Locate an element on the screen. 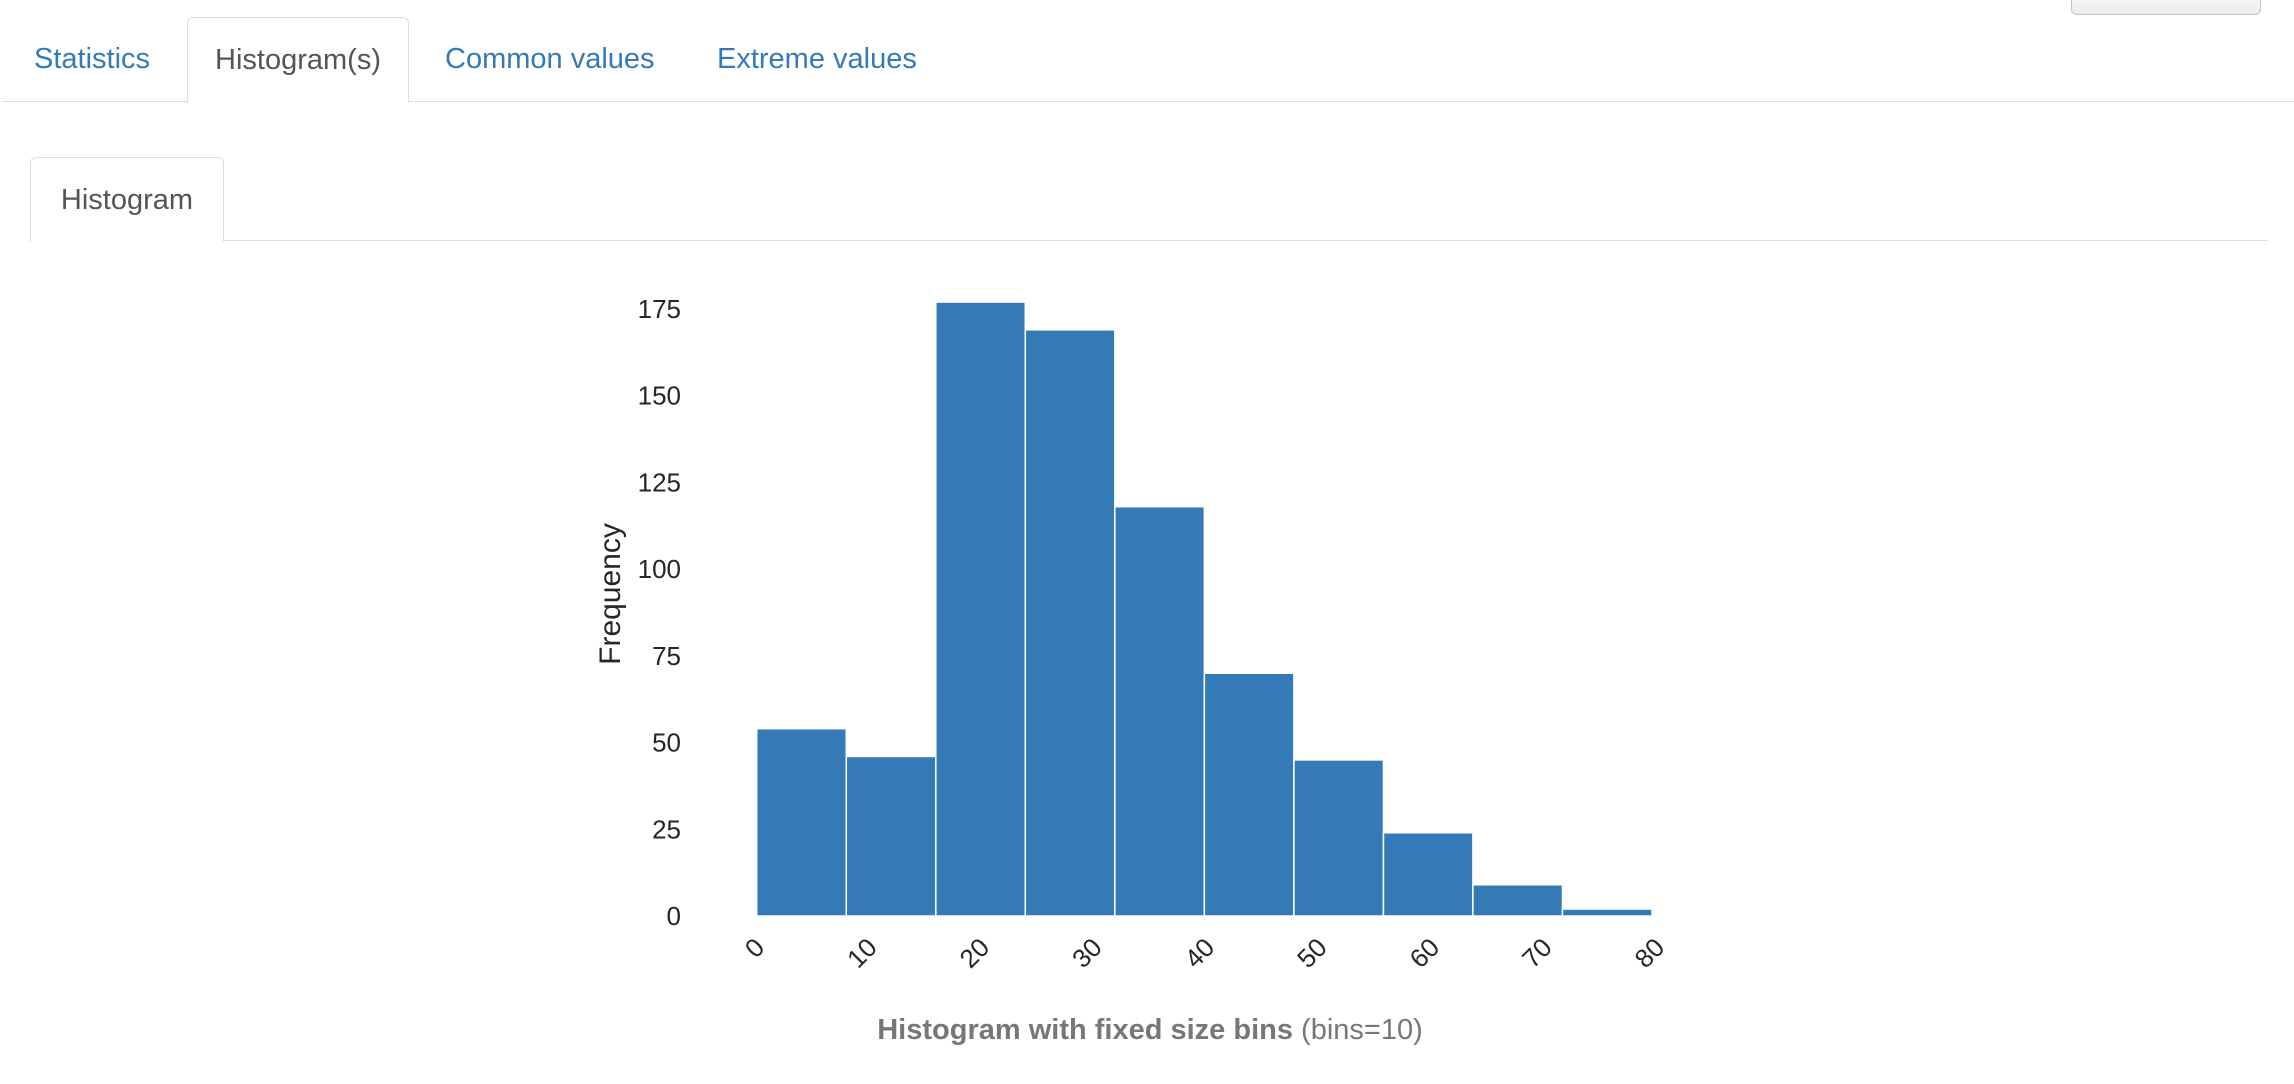  y-tick-label: 175 is located at coordinates (659, 309).